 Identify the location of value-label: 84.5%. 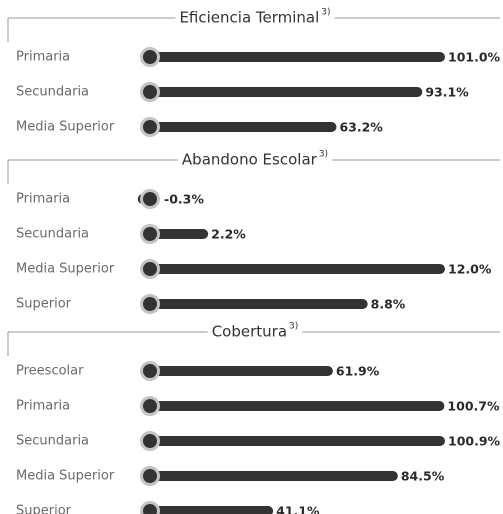
(423, 476).